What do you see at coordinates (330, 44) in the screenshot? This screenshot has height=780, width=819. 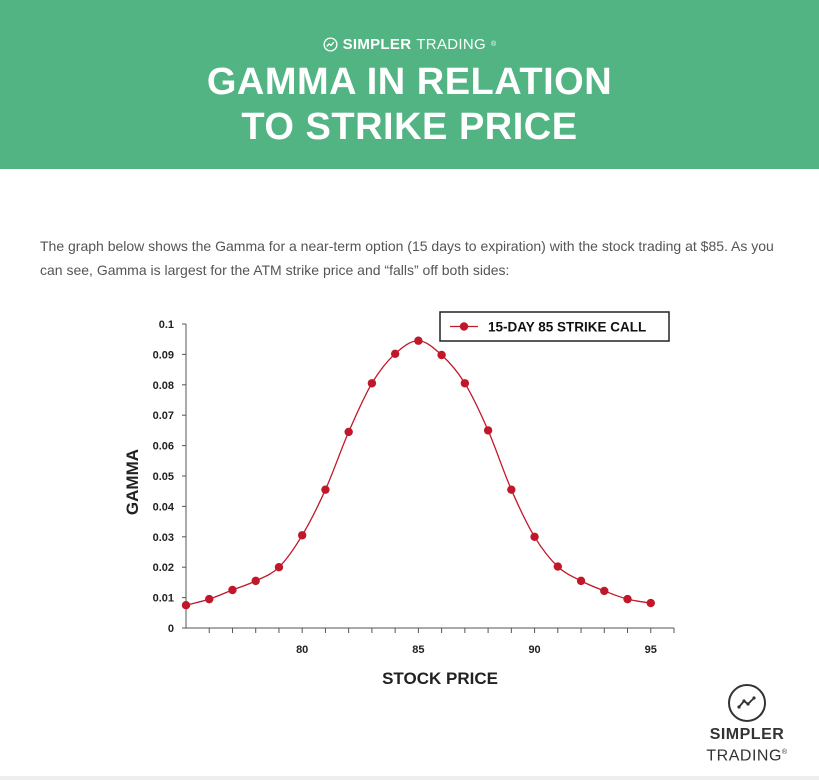 I see `trend-icon` at bounding box center [330, 44].